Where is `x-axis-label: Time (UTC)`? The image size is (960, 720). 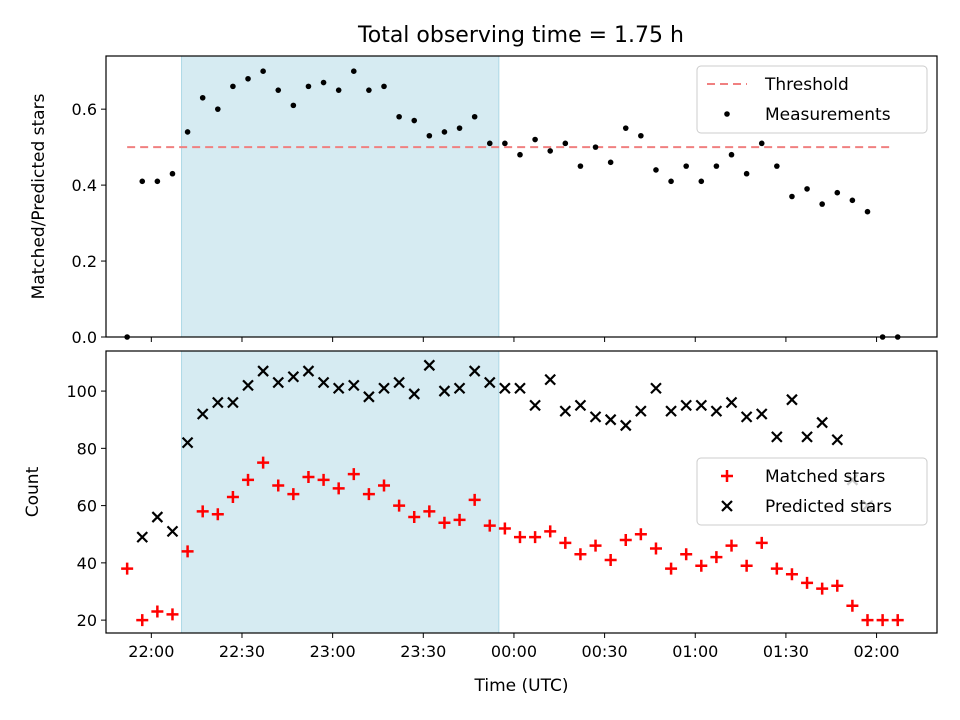
x-axis-label: Time (UTC) is located at coordinates (521, 686).